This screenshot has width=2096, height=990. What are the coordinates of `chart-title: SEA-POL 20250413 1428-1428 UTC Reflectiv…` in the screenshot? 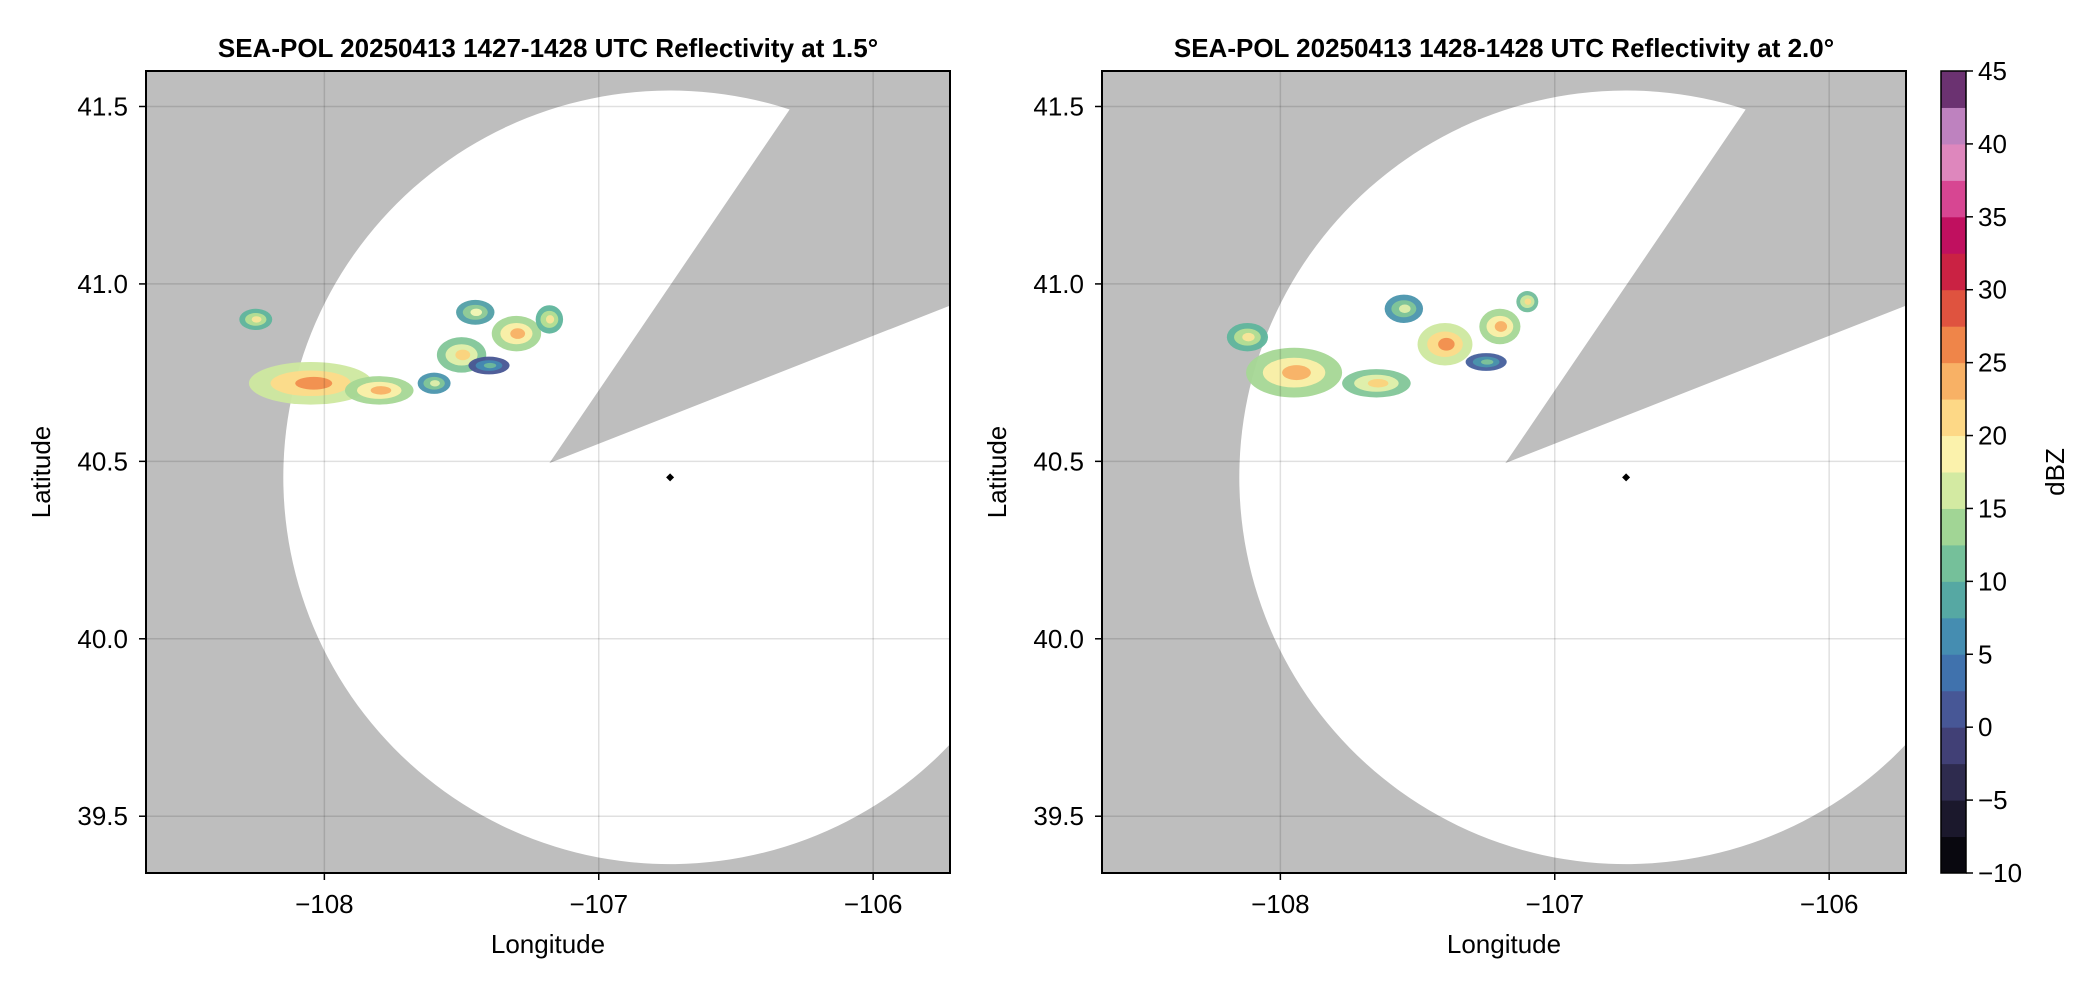 It's located at (1504, 48).